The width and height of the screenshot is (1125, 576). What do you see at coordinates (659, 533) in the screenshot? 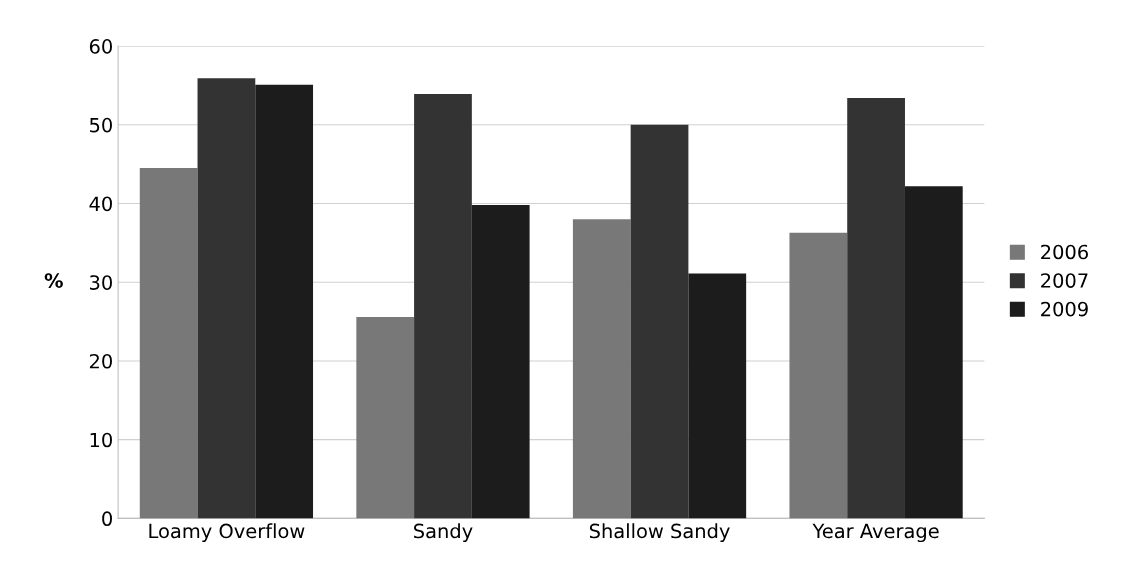
I see `x-tick-label: Shallow Sandy` at bounding box center [659, 533].